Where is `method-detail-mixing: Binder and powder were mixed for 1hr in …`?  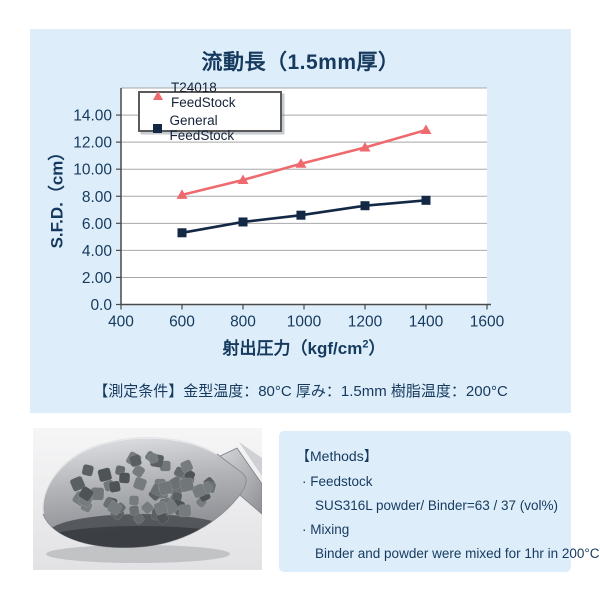
method-detail-mixing: Binder and powder were mixed for 1hr in … is located at coordinates (457, 553).